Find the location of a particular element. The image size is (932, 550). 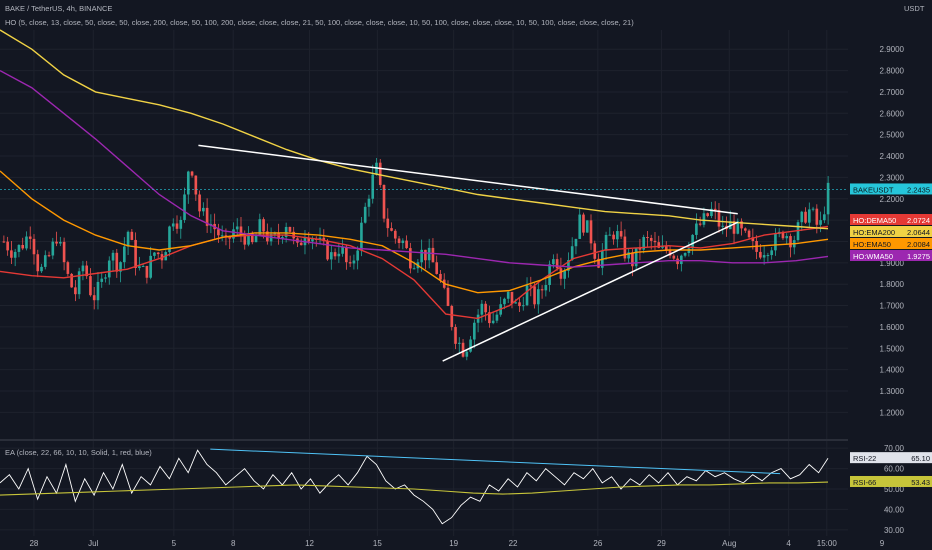

x-tick-label: 29 is located at coordinates (661, 543).